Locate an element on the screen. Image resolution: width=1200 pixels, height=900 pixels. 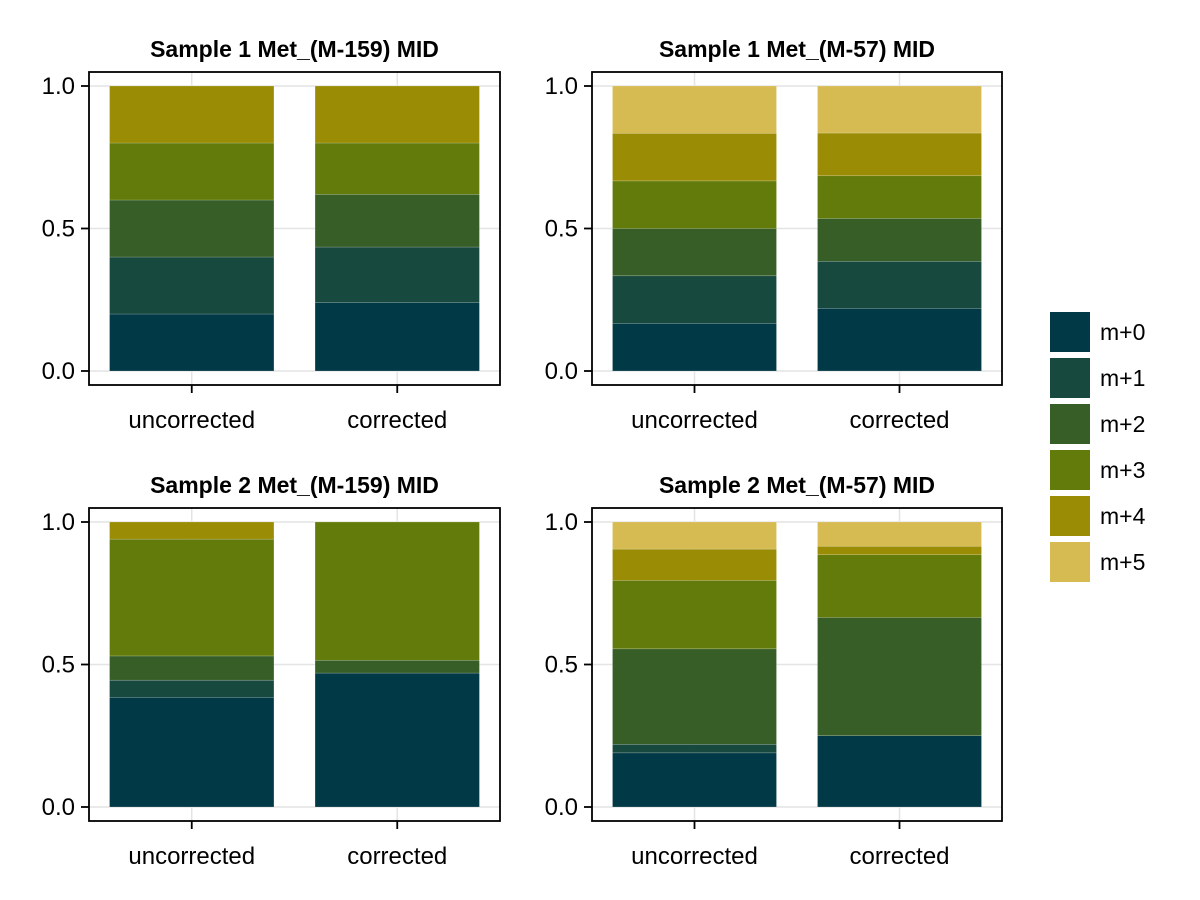
panel-title: Sample 2 Met_(M-159) MID is located at coordinates (294, 485).